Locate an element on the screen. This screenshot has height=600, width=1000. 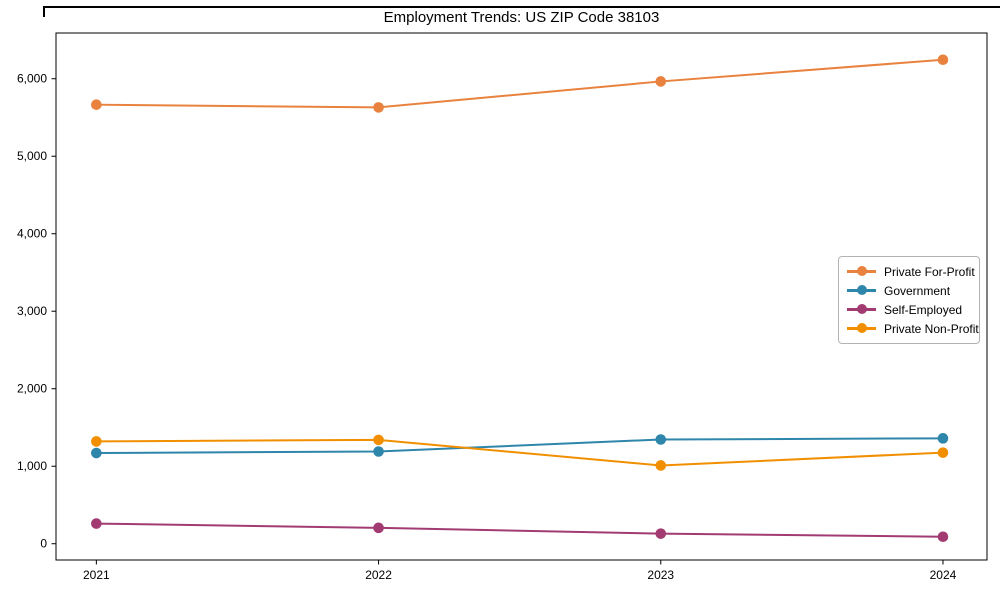
legend-item-private-non-profit: Private Non-Profit is located at coordinates (913, 328).